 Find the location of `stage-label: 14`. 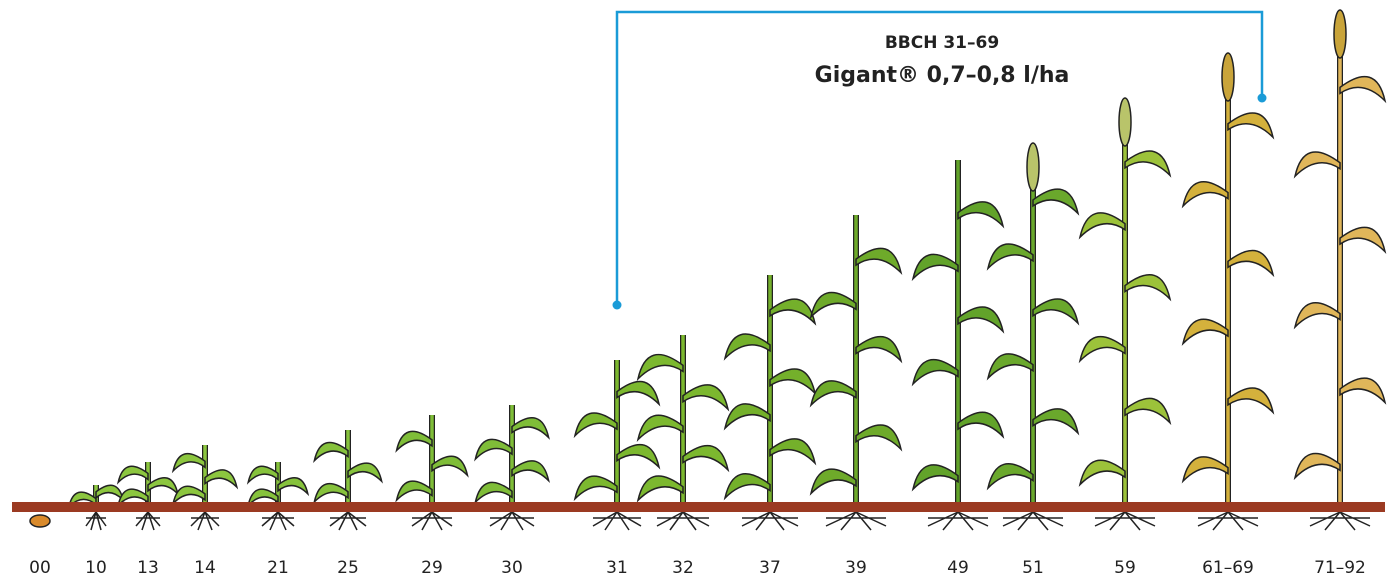

stage-label: 14 is located at coordinates (205, 568).